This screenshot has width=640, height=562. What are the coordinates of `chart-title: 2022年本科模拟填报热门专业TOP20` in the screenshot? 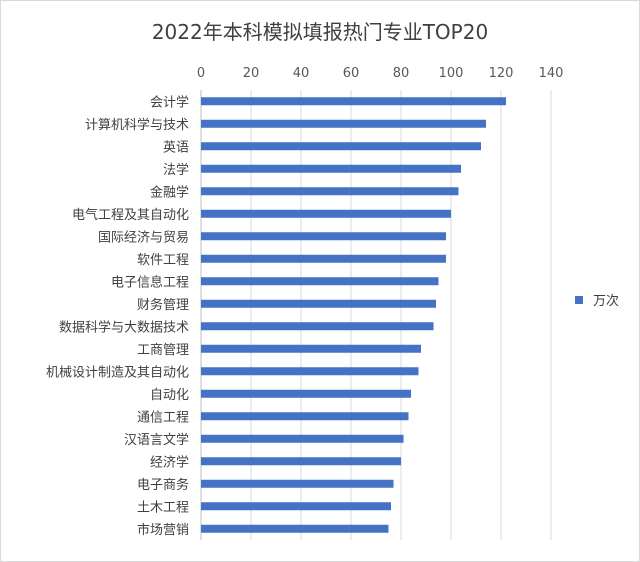 It's located at (320, 32).